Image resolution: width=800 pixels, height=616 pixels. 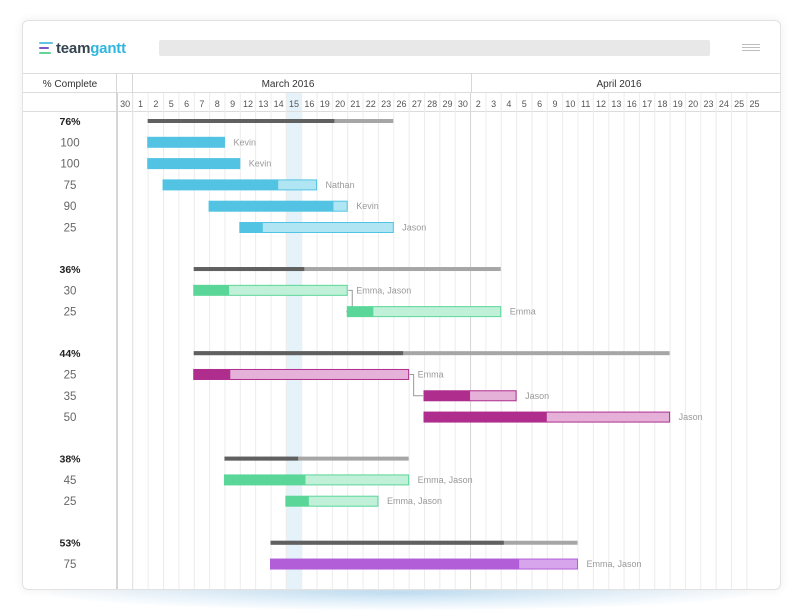 What do you see at coordinates (46, 48) in the screenshot?
I see `logo-mark-icon` at bounding box center [46, 48].